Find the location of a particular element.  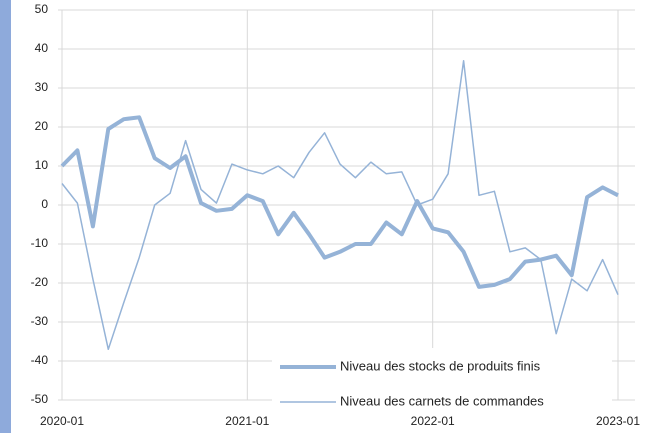

x-tick-label: 2020-01 is located at coordinates (62, 421).